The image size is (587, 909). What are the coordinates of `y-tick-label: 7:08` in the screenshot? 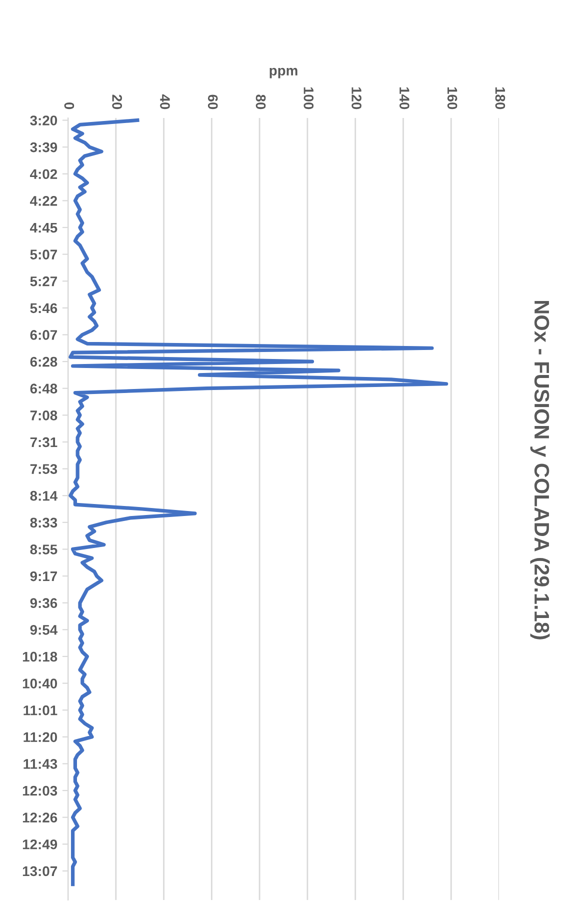 It's located at (44, 415).